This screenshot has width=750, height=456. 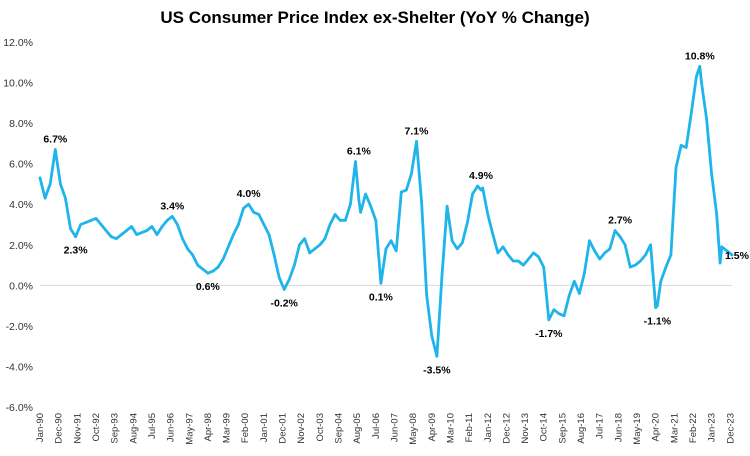 I want to click on x-tick-label: Oct-14, so click(x=544, y=427).